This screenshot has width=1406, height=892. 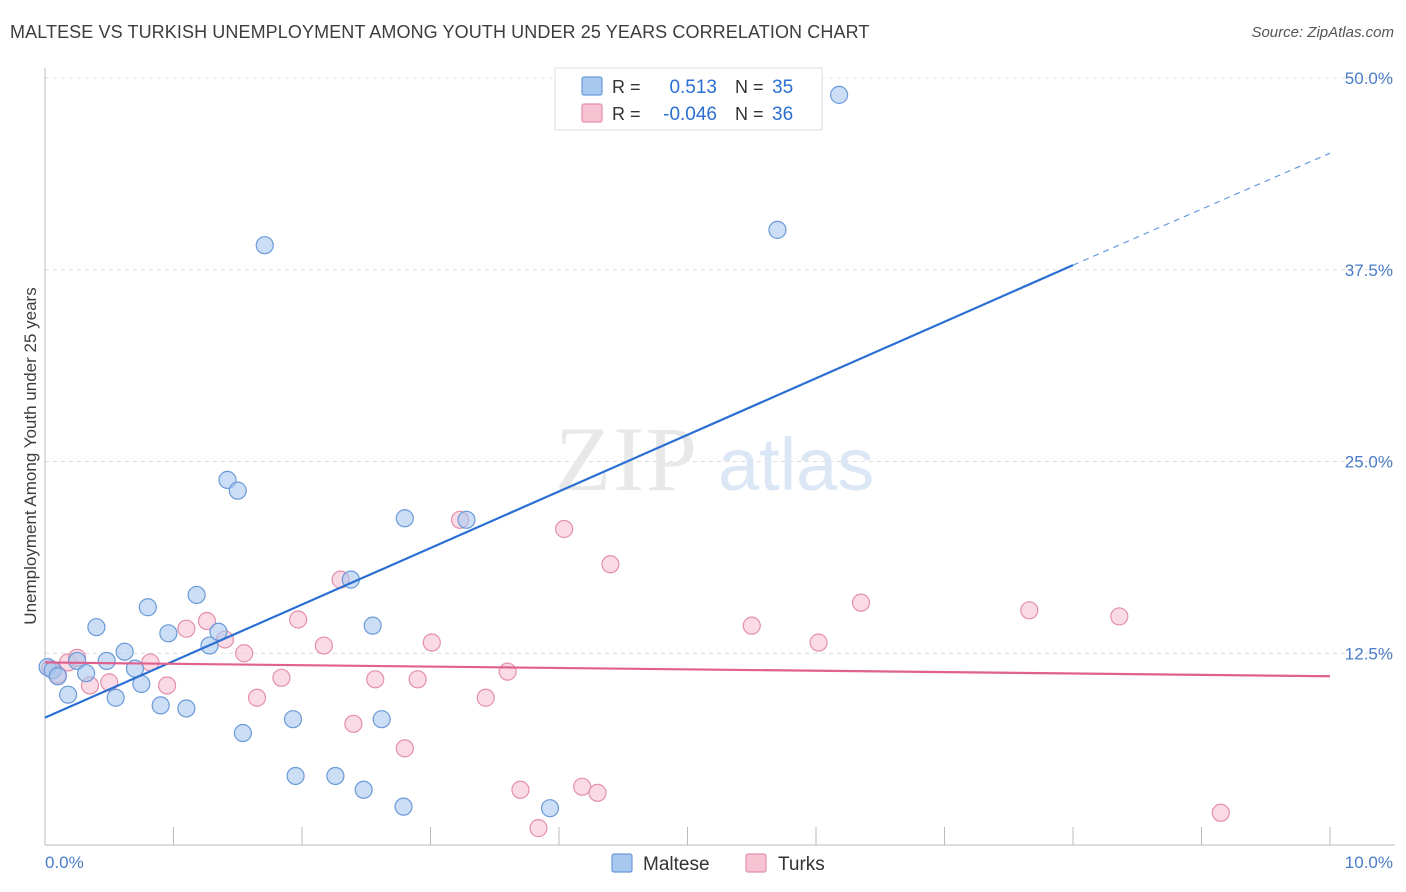 I want to click on legend-maltese-n-value: 35, so click(x=782, y=87).